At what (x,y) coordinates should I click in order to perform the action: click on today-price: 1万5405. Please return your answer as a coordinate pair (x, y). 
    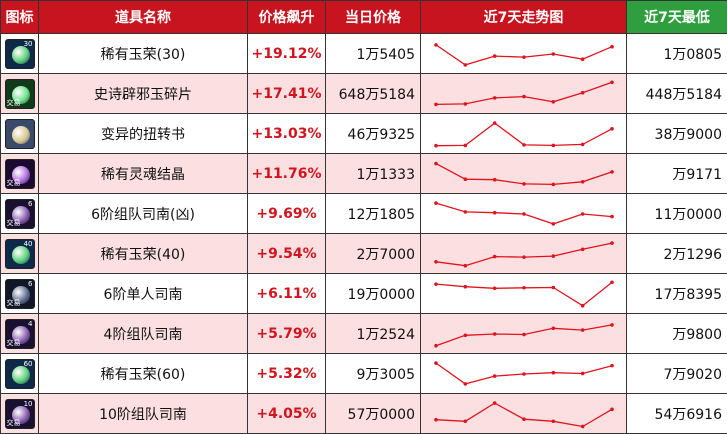
    Looking at the image, I should click on (373, 54).